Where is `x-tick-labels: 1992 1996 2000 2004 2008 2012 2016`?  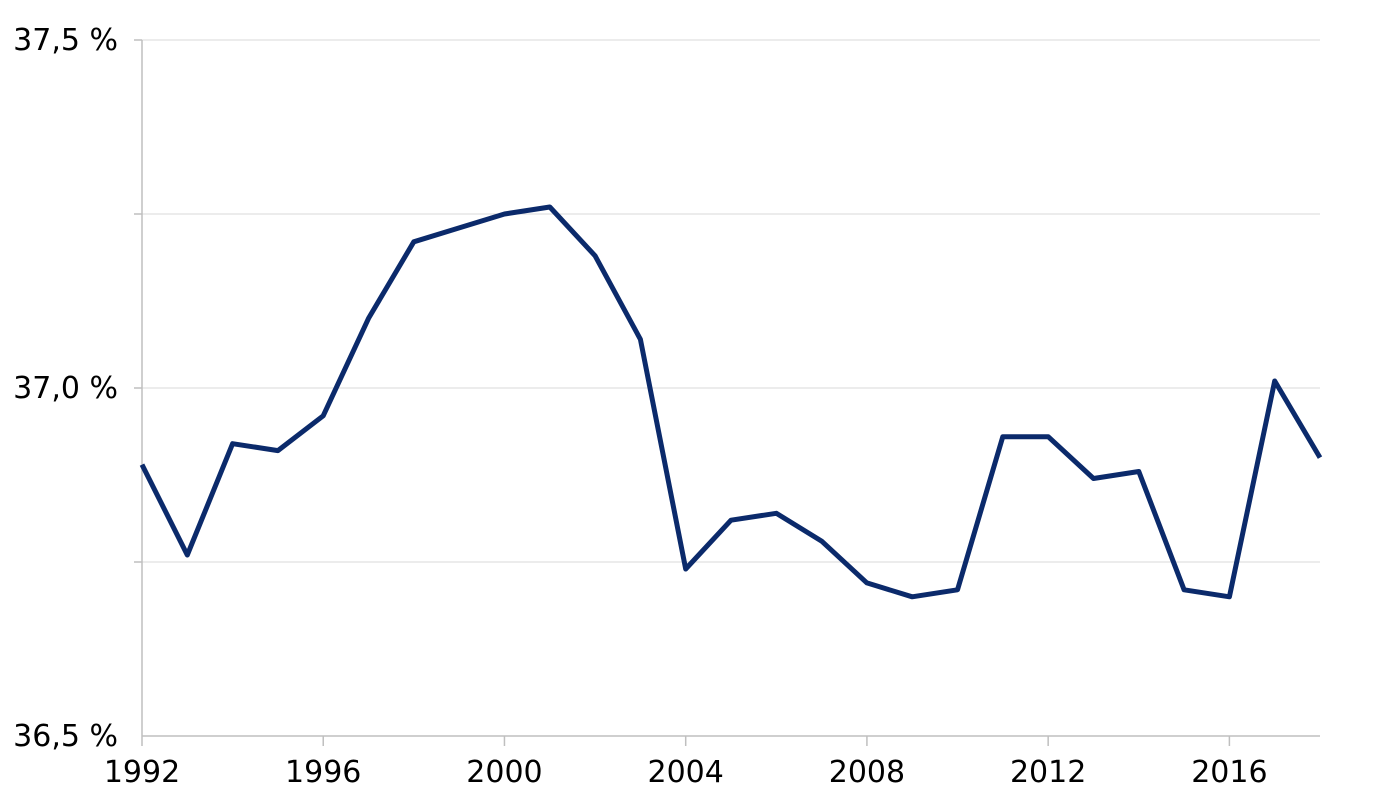 x-tick-labels: 1992 1996 2000 2004 2008 2012 2016 is located at coordinates (686, 772).